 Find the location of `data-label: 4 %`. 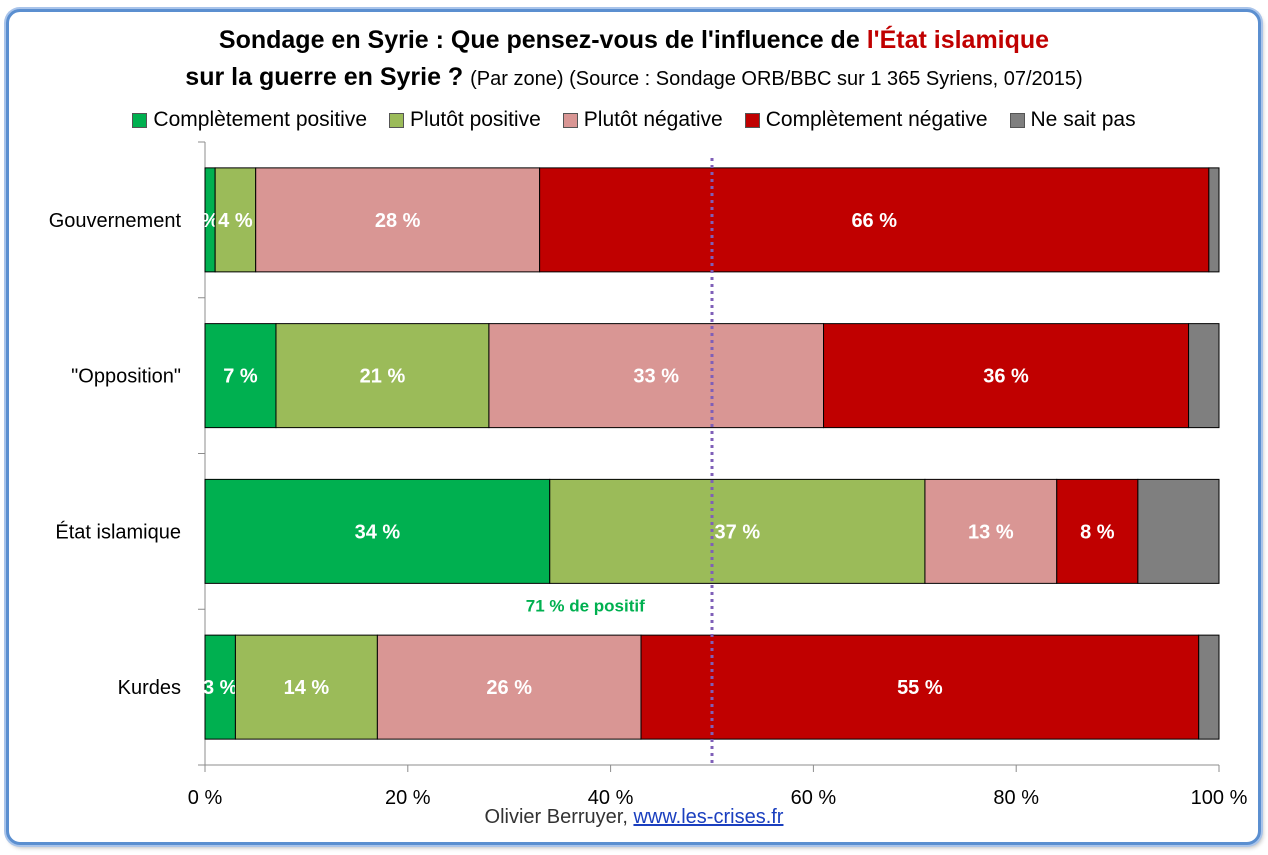

data-label: 4 % is located at coordinates (235, 221).